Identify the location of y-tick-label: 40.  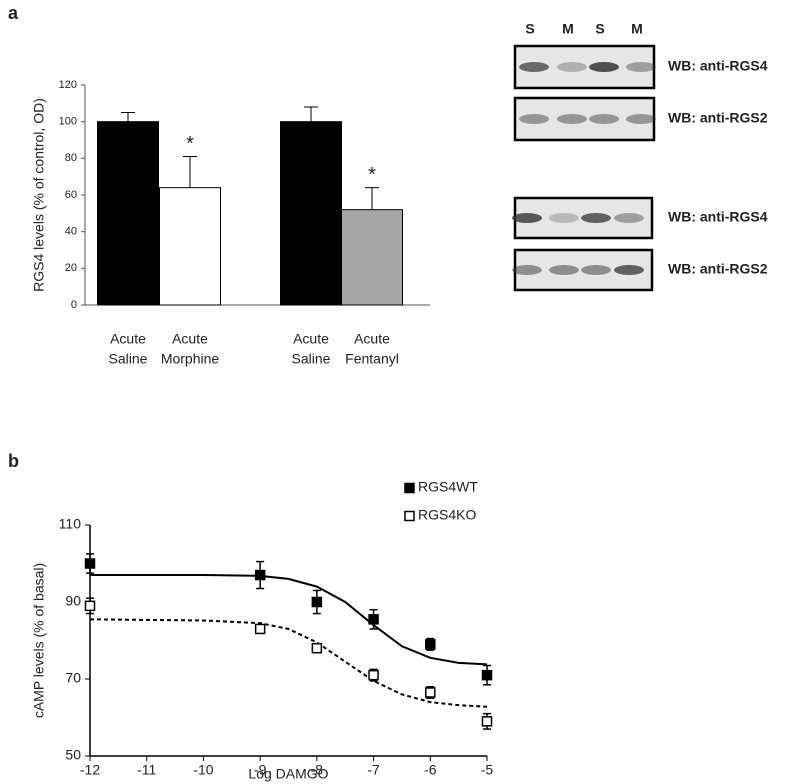
(71, 232).